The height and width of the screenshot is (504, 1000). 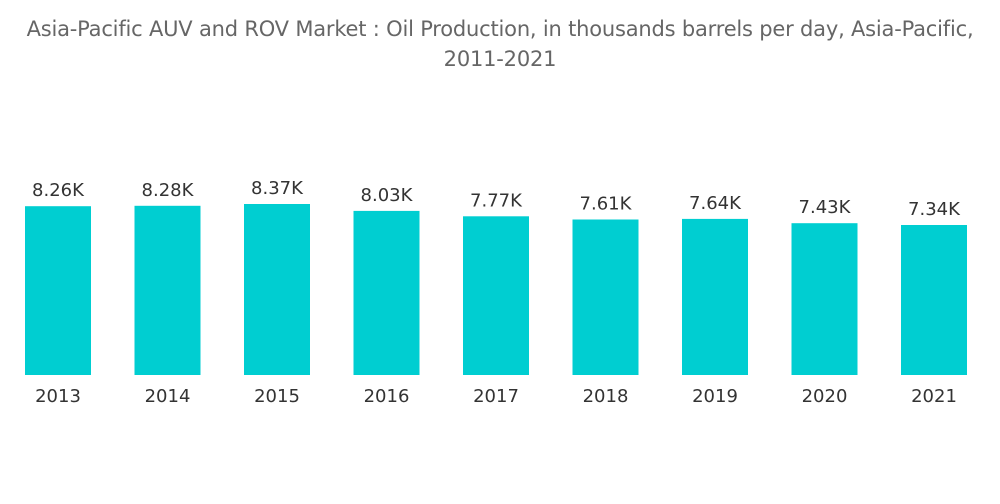 I want to click on bar-2015, so click(x=277, y=289).